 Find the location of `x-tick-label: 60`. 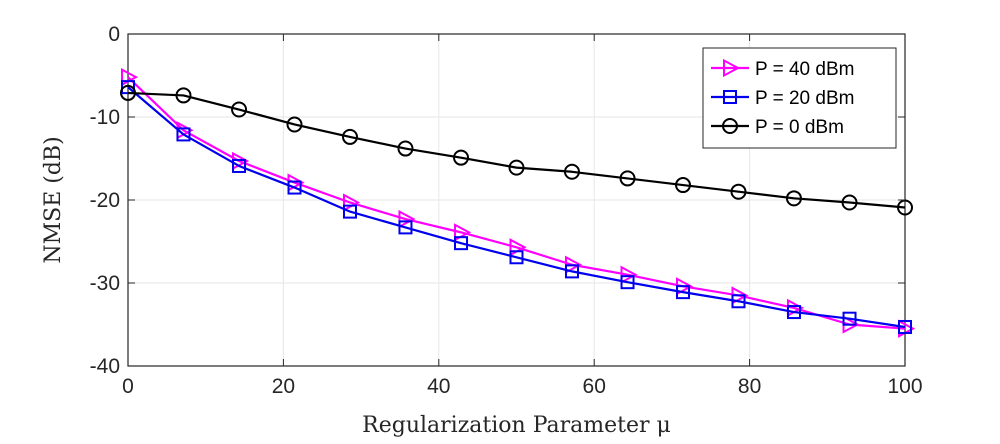

x-tick-label: 60 is located at coordinates (594, 386).